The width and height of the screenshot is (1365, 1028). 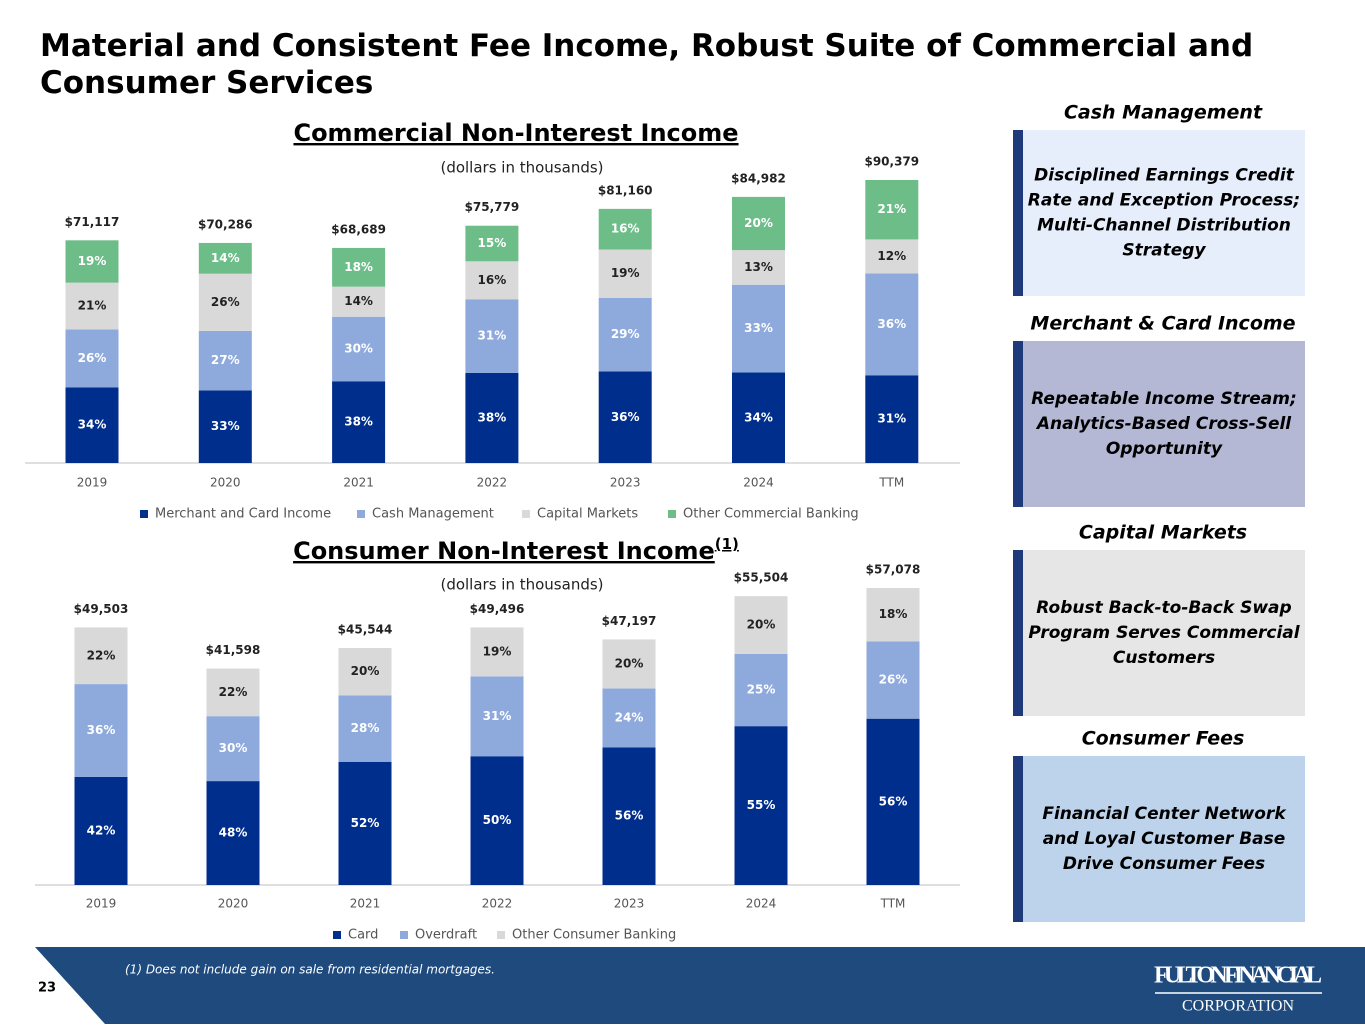 I want to click on value-label: 14%, so click(x=358, y=301).